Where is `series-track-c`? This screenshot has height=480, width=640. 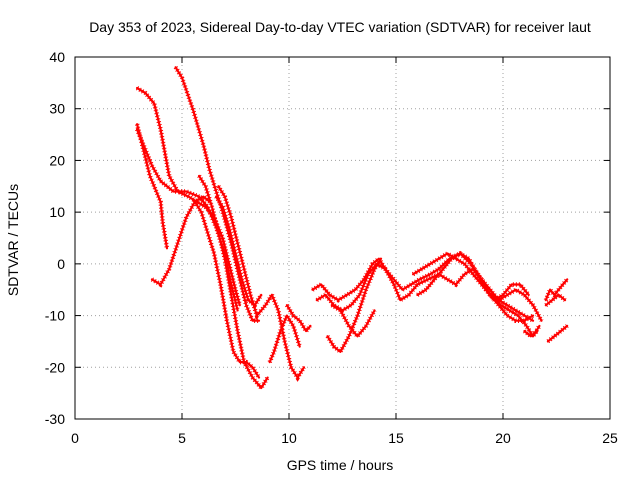 series-track-c is located at coordinates (187, 220).